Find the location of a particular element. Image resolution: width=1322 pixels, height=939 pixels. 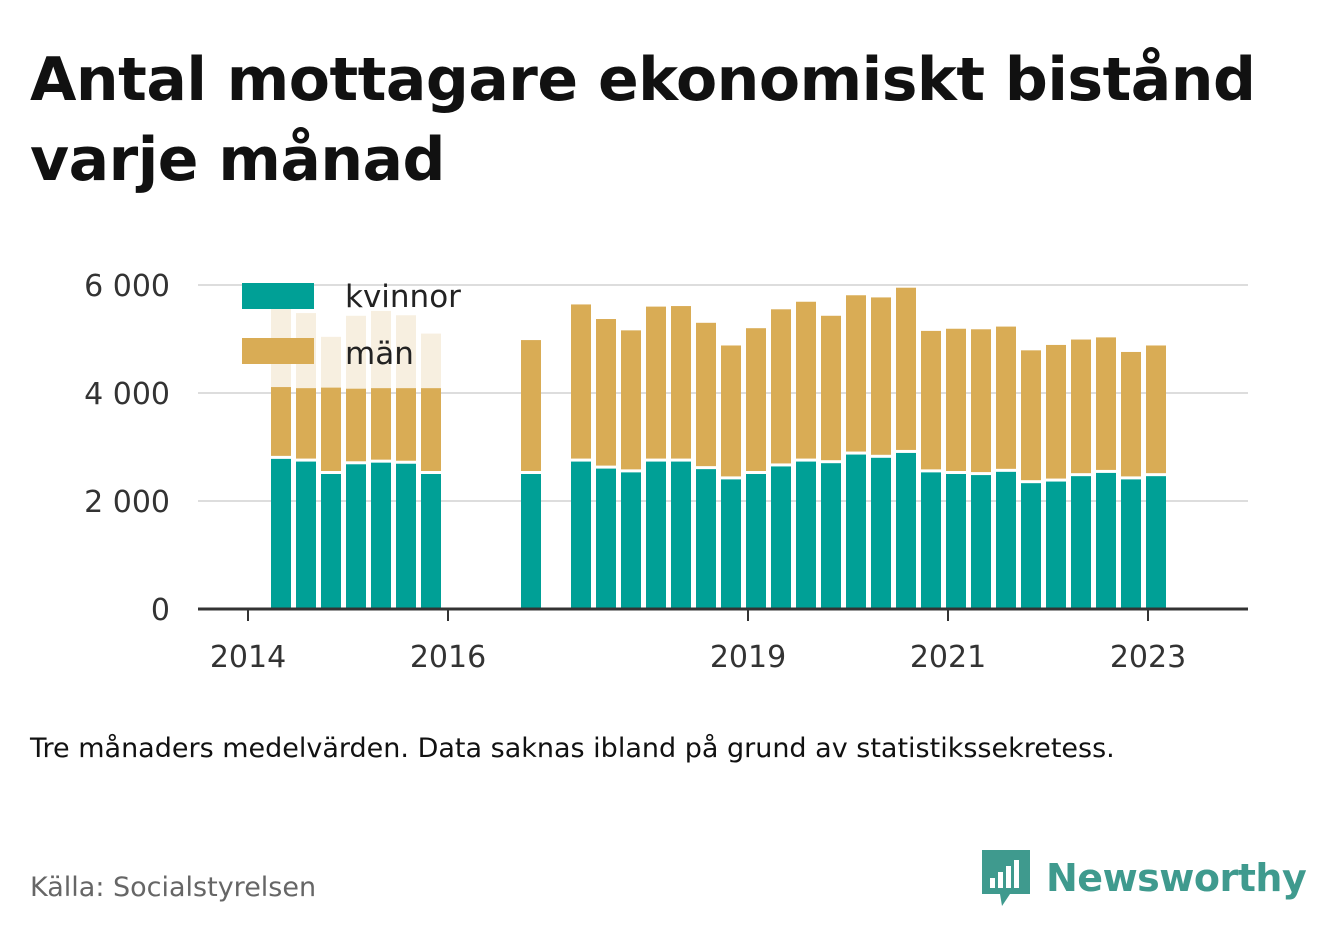

legend-label-man: män is located at coordinates (379, 354).